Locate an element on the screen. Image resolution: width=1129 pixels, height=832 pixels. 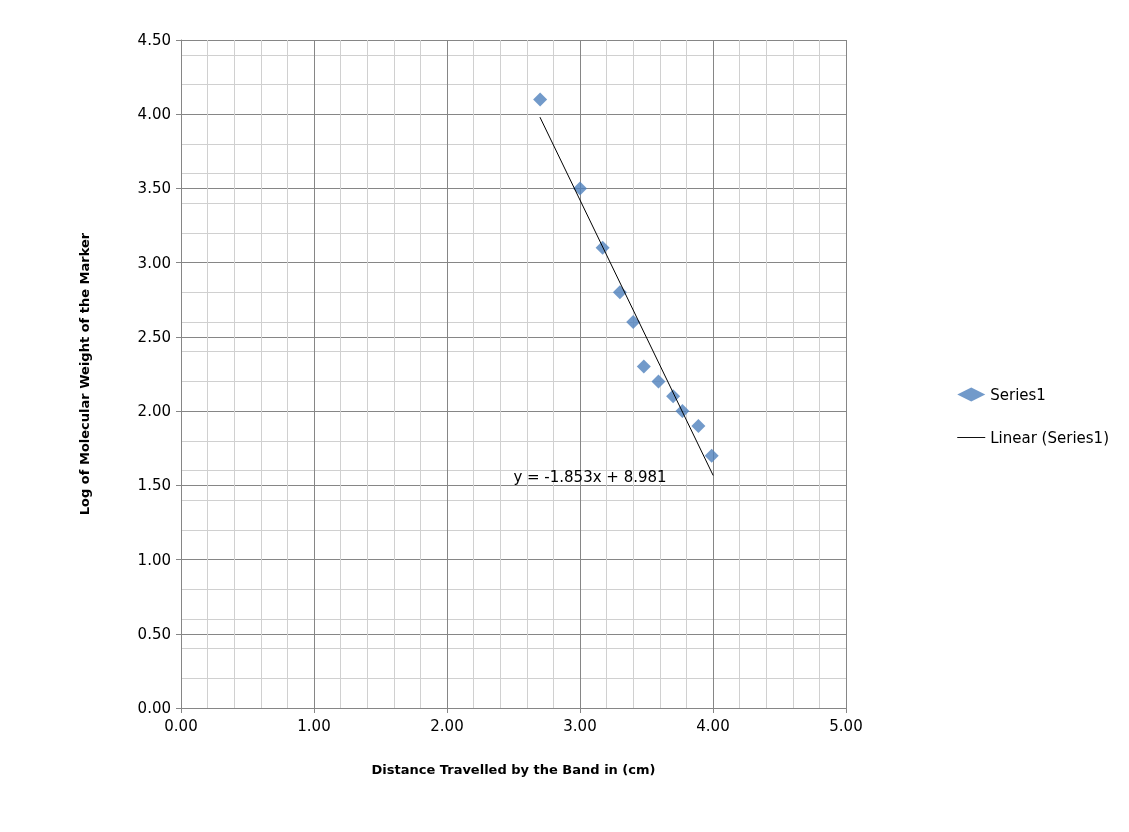
y-tick-label: 4.00 is located at coordinates (154, 114).